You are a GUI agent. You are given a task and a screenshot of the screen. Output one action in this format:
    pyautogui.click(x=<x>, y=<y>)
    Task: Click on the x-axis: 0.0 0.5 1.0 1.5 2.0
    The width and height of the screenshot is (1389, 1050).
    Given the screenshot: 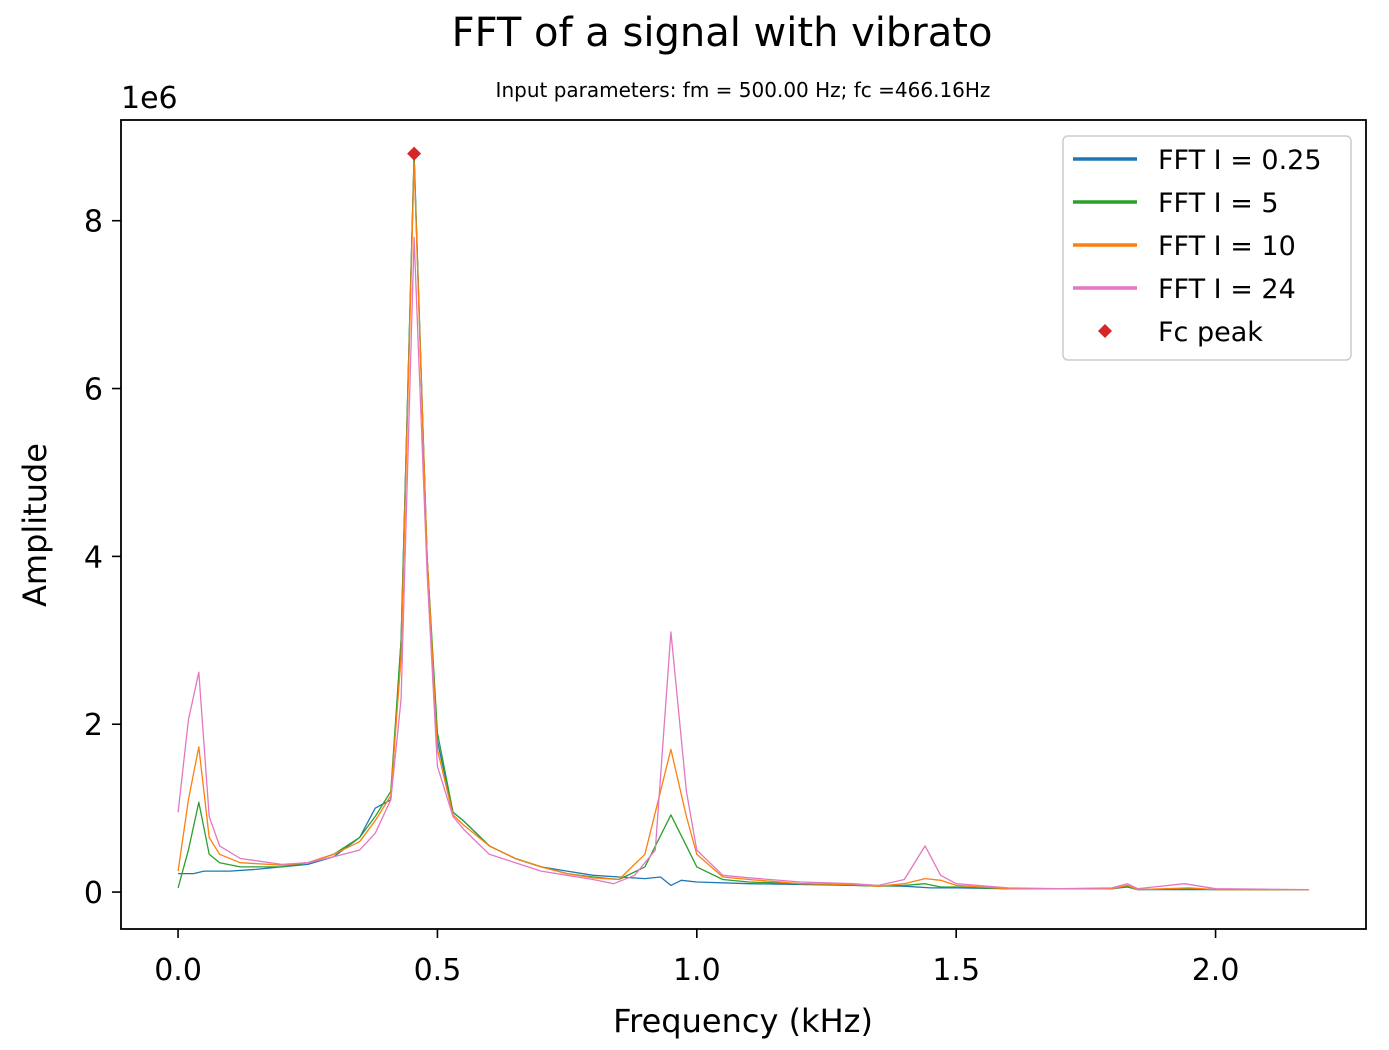 What is the action you would take?
    pyautogui.click(x=696, y=958)
    